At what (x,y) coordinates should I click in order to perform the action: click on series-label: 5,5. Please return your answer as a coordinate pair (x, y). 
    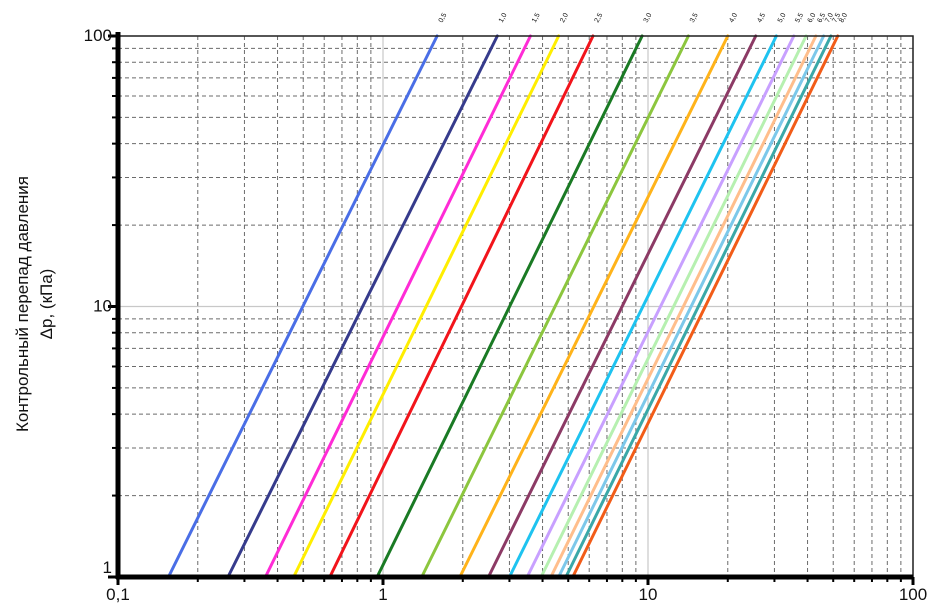
    Looking at the image, I should click on (799, 18).